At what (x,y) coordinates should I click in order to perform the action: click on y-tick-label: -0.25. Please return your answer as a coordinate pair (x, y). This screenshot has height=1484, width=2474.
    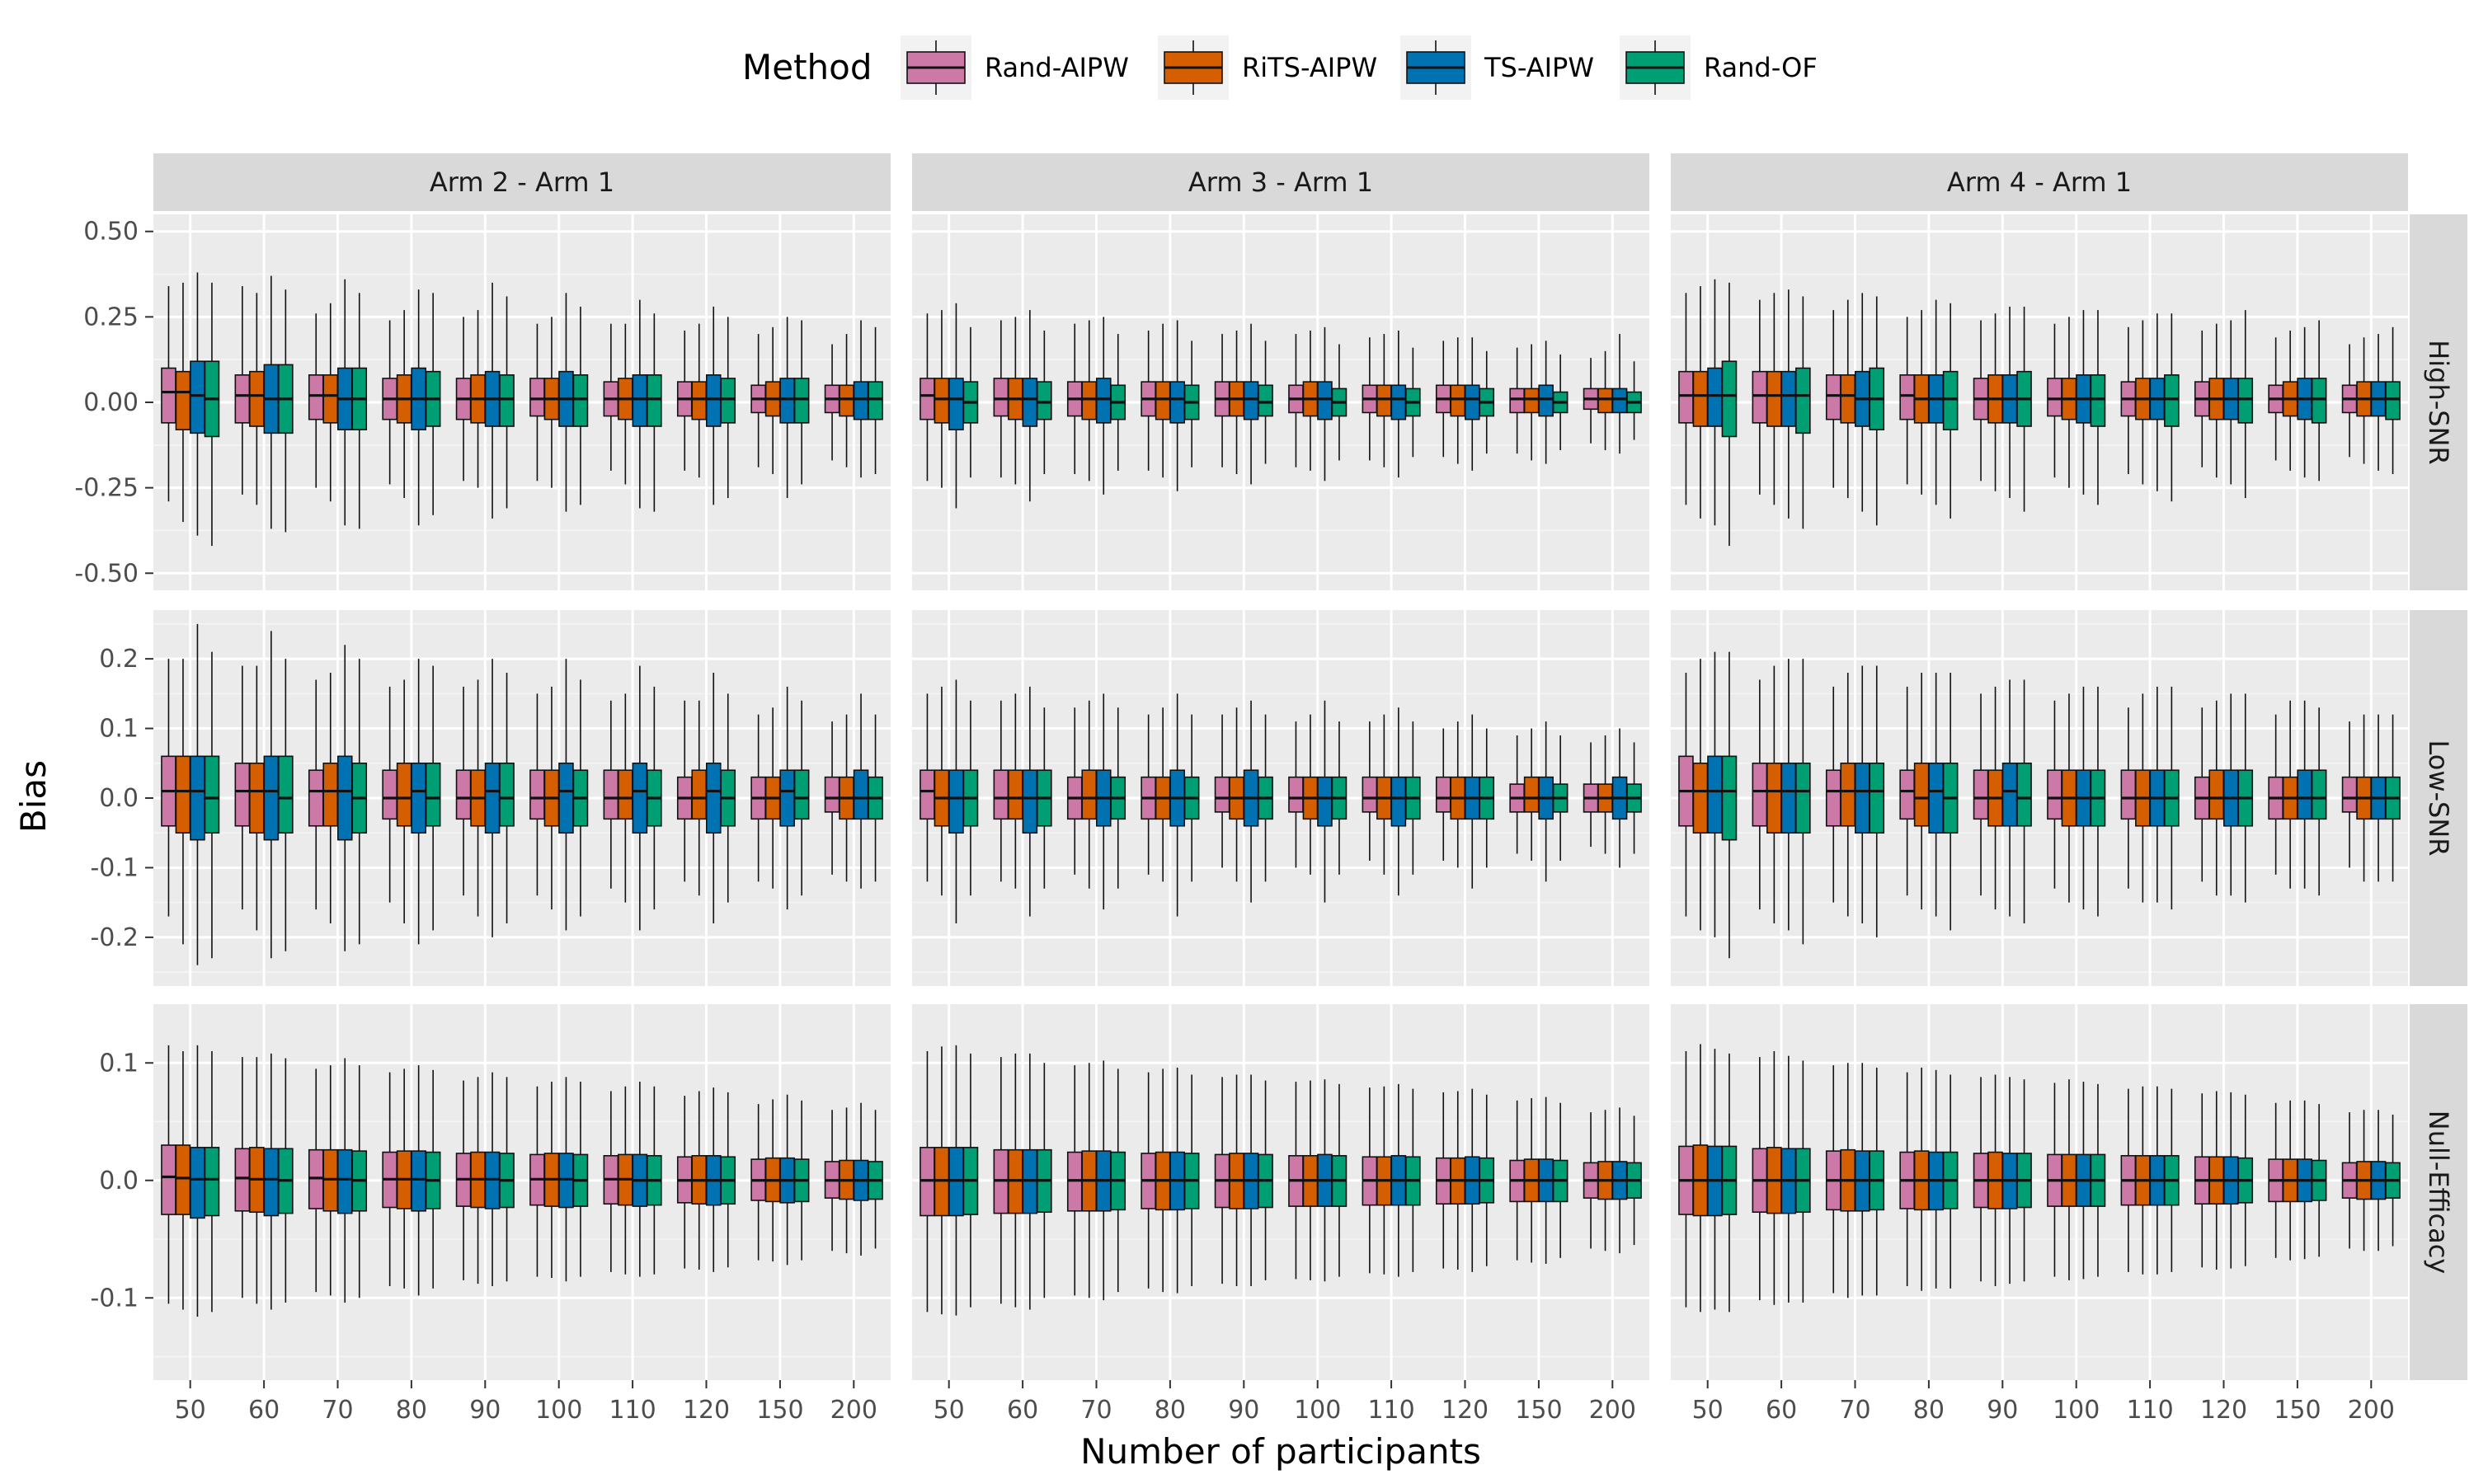
    Looking at the image, I should click on (106, 488).